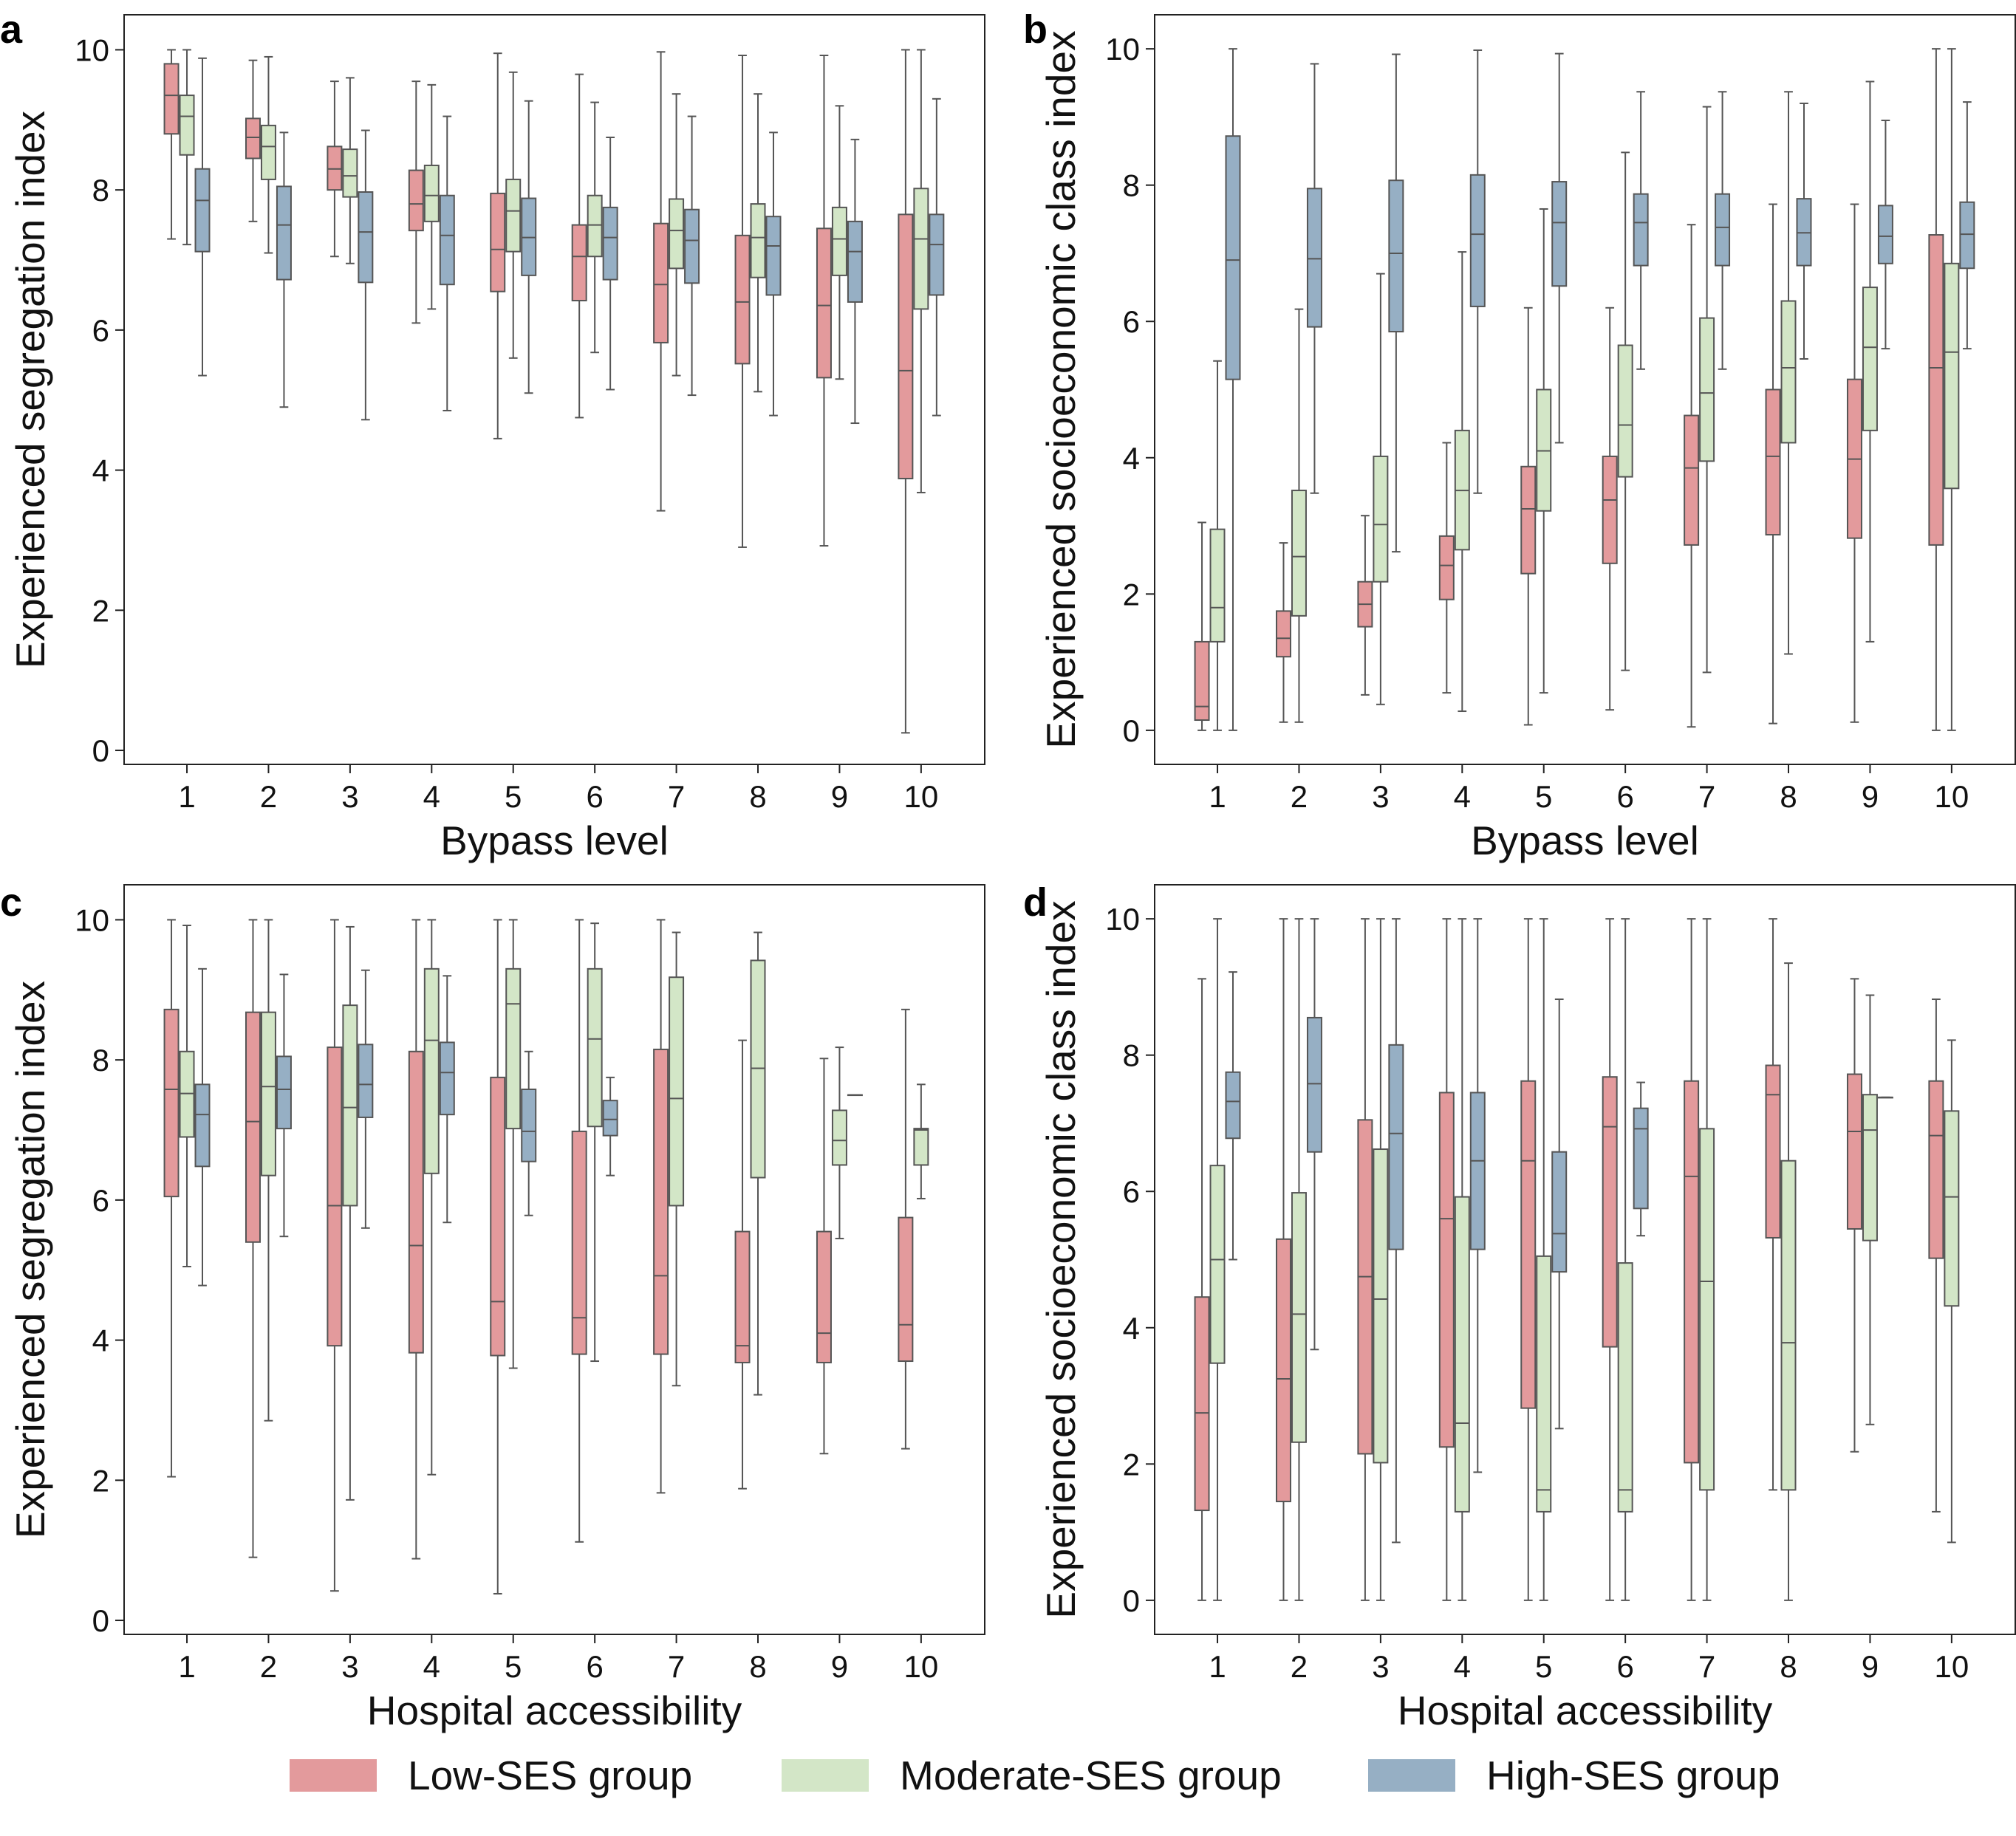 This screenshot has height=1836, width=2016. I want to click on y-tick-label: 10, so click(92, 919).